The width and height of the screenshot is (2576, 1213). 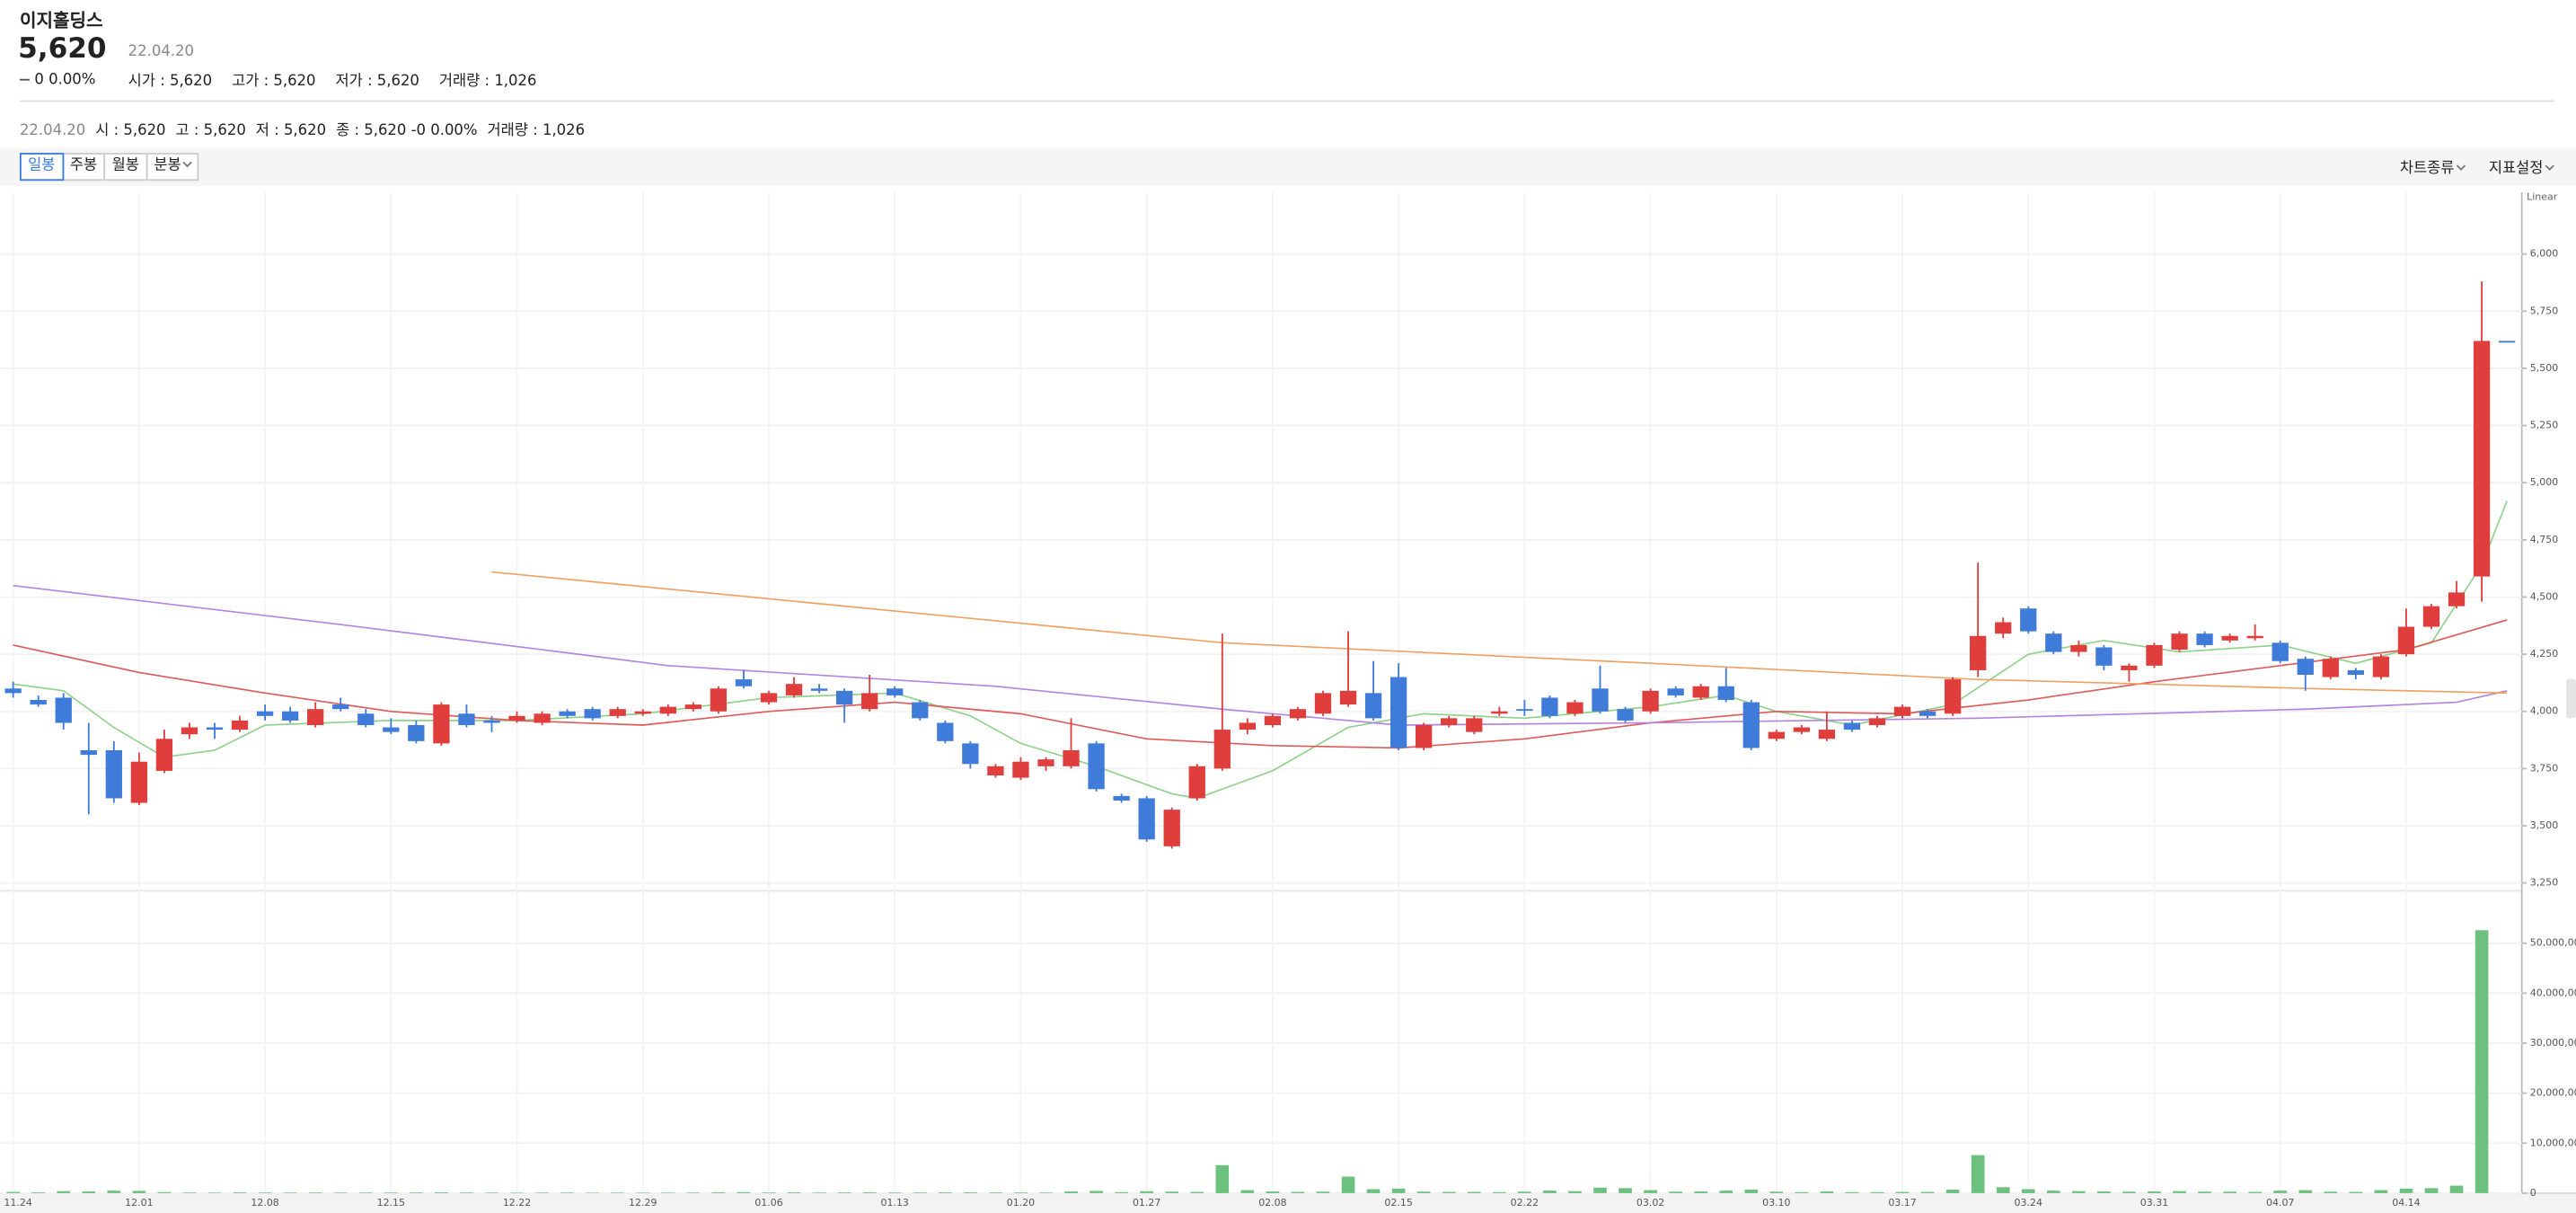 What do you see at coordinates (2544, 768) in the screenshot?
I see `y-tick-label: 3,750` at bounding box center [2544, 768].